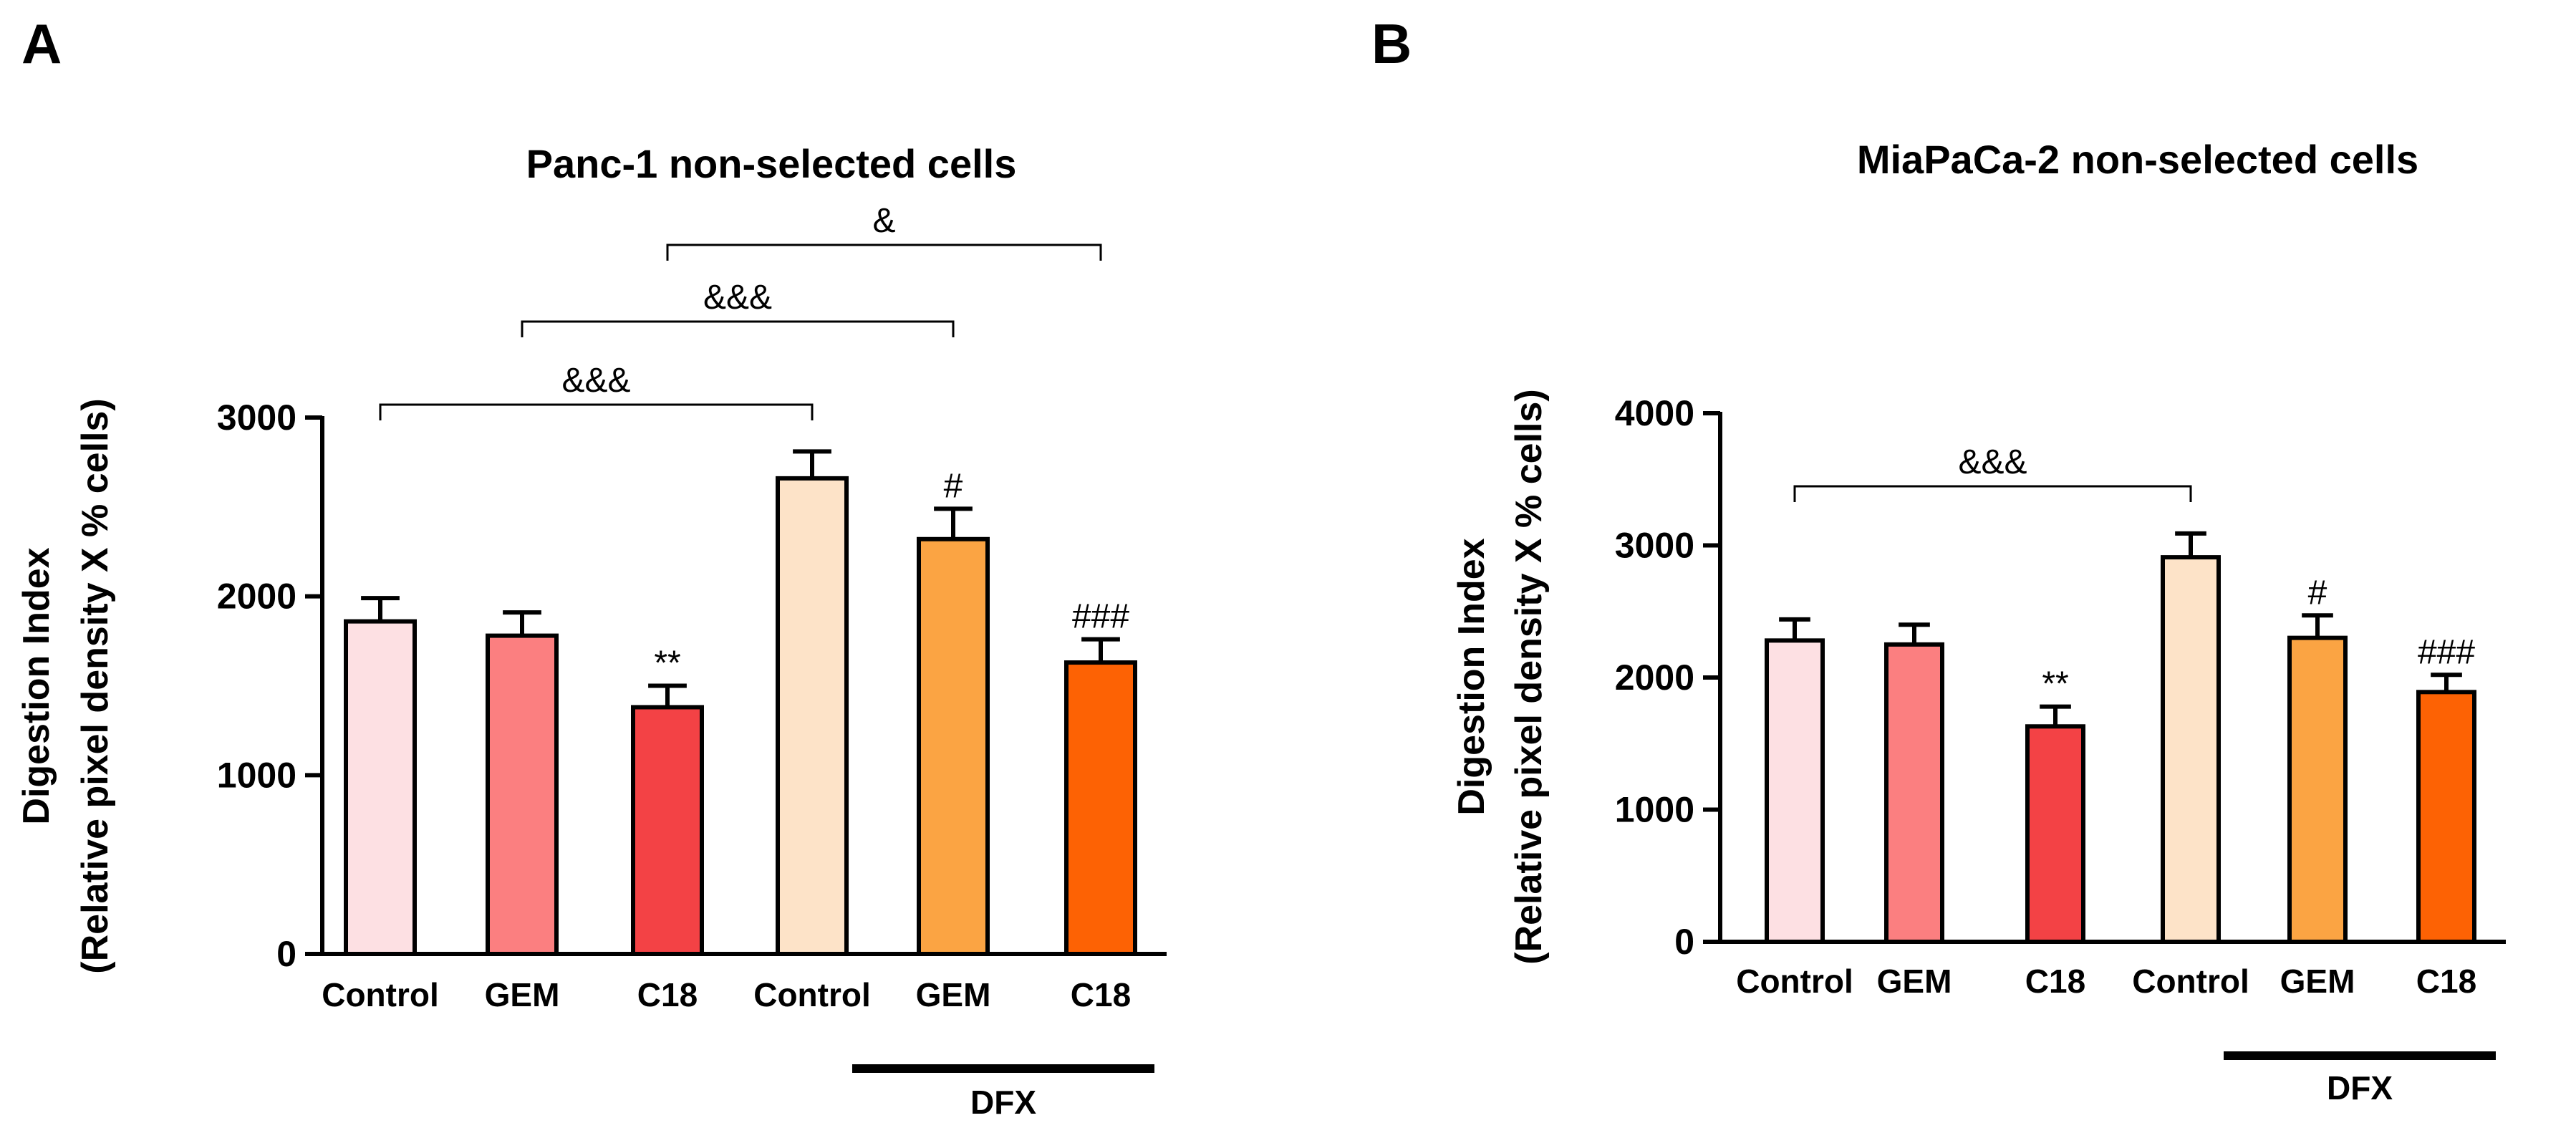 The image size is (2576, 1128). Describe the element at coordinates (772, 163) in the screenshot. I see `chart-title: Panc-1 non-selected cells` at that location.